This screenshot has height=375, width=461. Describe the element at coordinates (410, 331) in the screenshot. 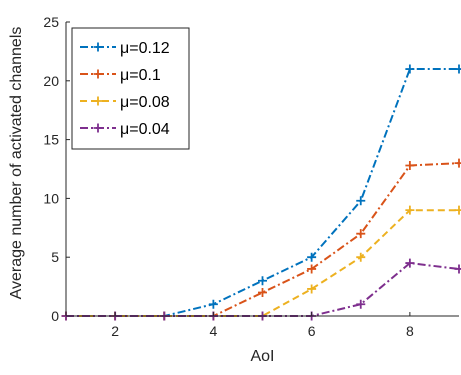

I see `x-tick-label: 8` at that location.